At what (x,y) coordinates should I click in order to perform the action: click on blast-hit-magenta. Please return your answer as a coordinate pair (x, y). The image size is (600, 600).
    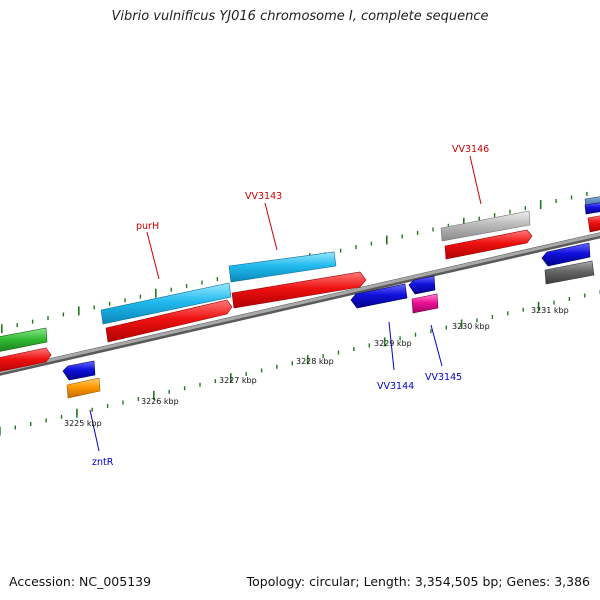
    Looking at the image, I should click on (425, 303).